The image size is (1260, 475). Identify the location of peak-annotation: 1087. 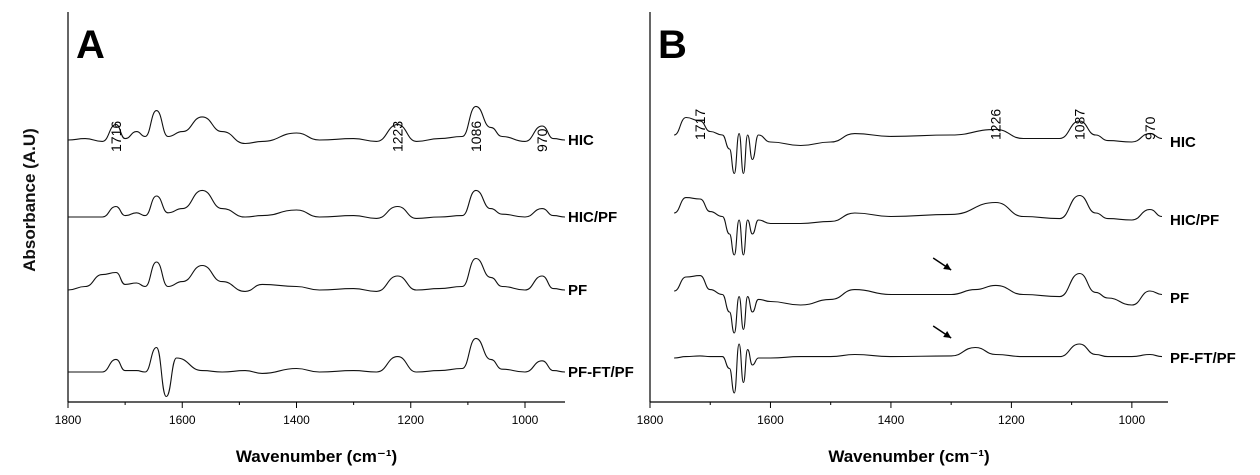
(1079, 124).